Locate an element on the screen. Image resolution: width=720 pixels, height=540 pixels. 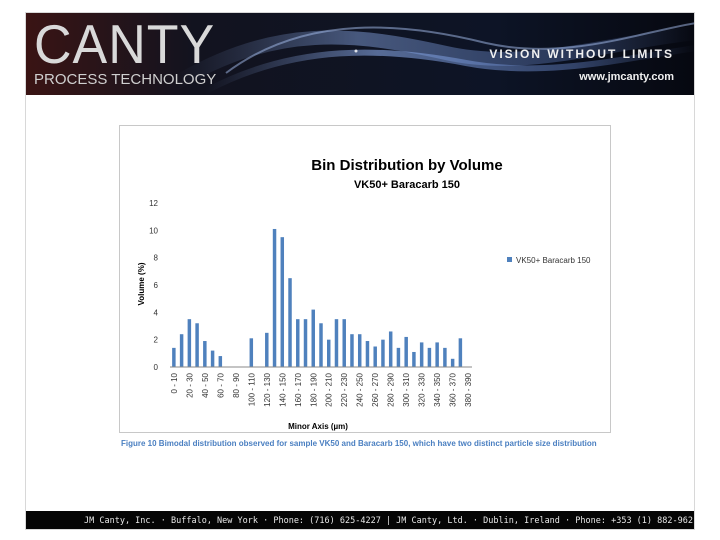
x-tick-label: 360 - 370 is located at coordinates (453, 389).